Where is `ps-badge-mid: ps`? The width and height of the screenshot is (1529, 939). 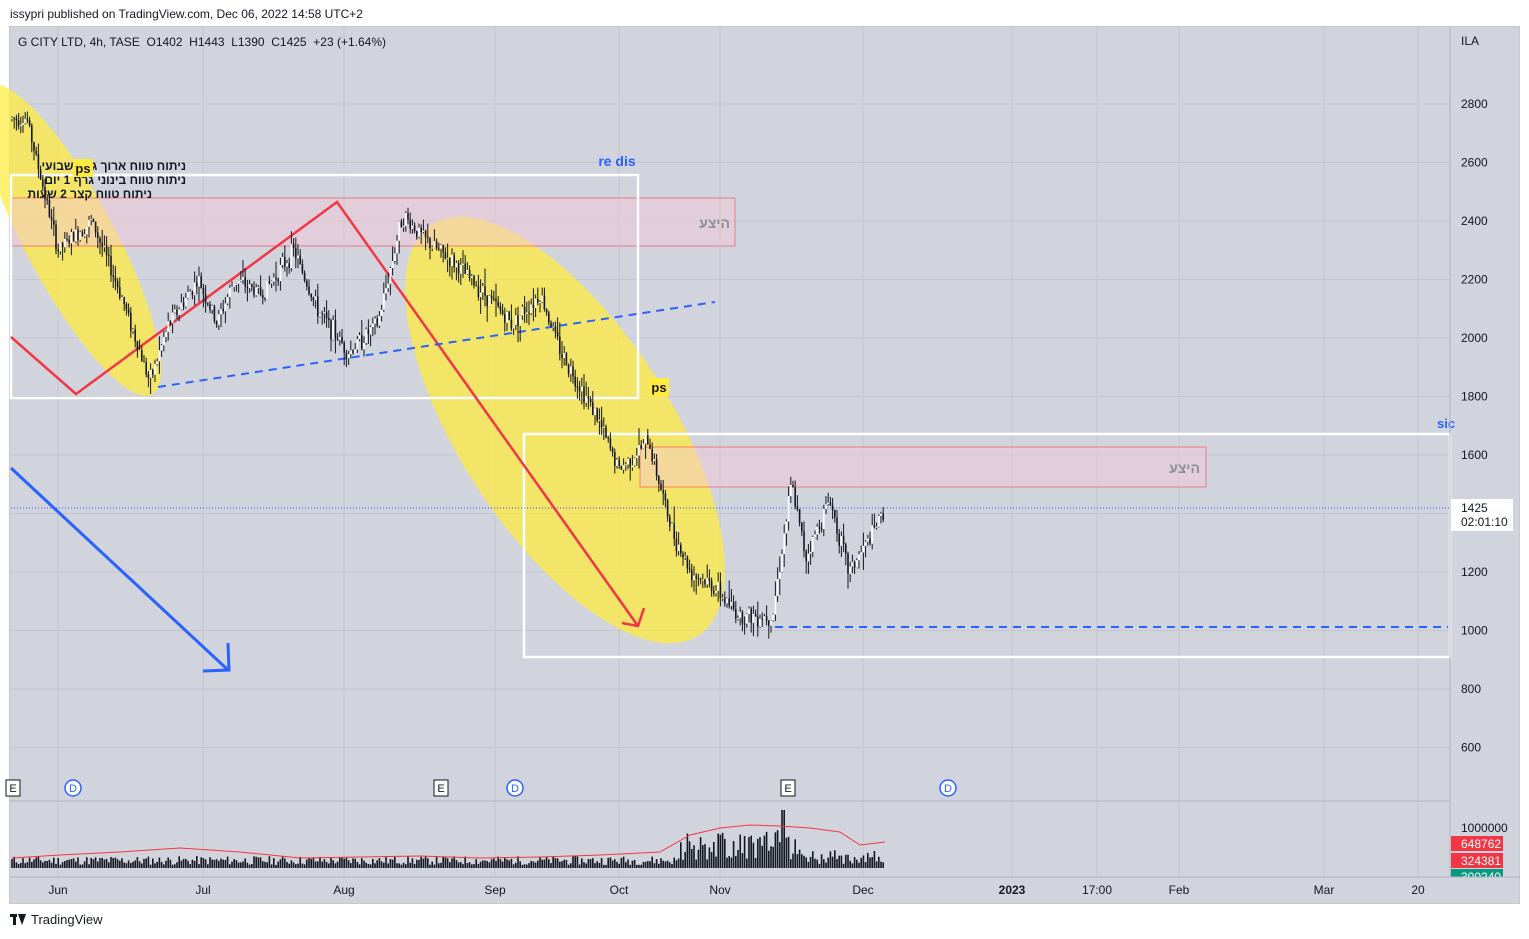
ps-badge-mid: ps is located at coordinates (658, 387).